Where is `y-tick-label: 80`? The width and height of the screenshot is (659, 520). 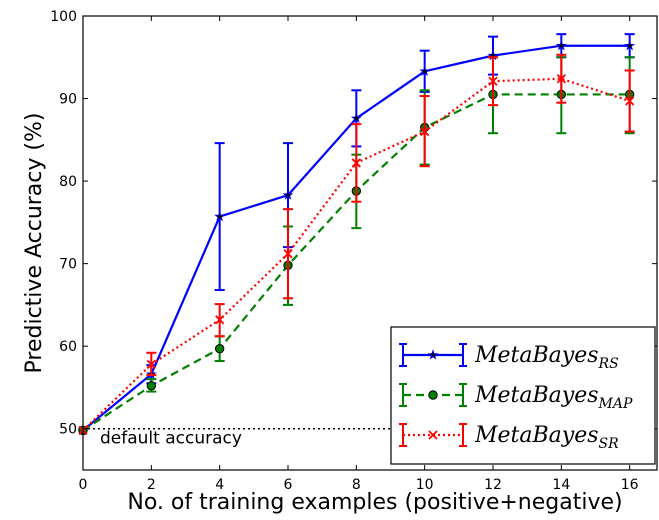 y-tick-label: 80 is located at coordinates (68, 182).